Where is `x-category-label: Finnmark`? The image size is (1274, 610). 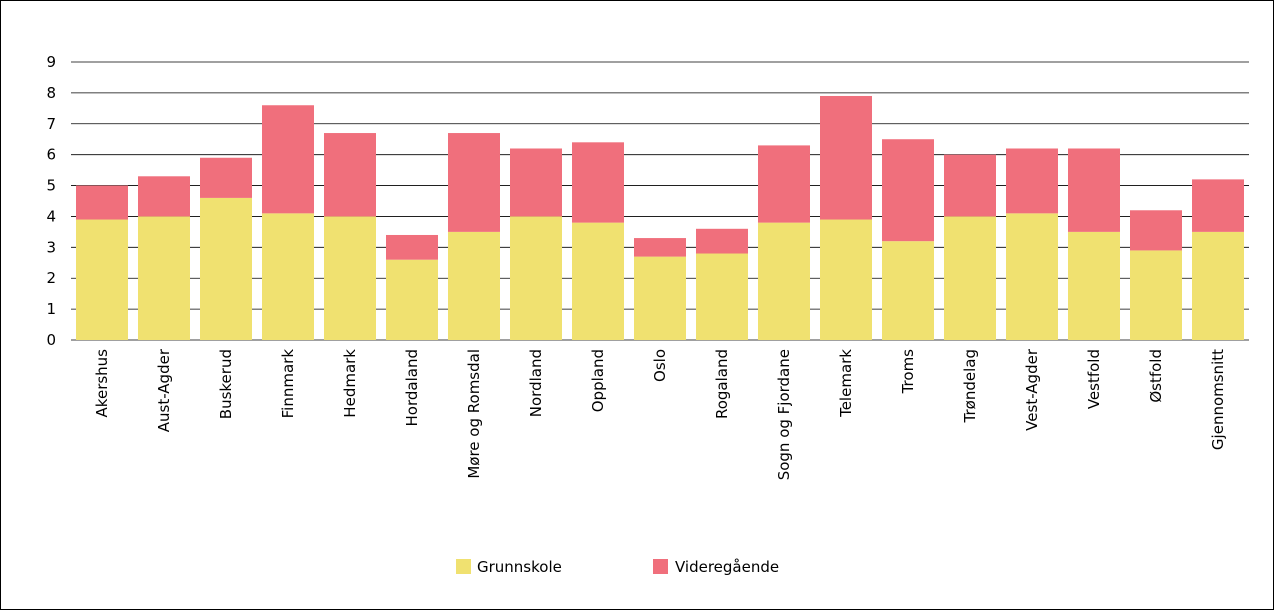 x-category-label: Finnmark is located at coordinates (288, 384).